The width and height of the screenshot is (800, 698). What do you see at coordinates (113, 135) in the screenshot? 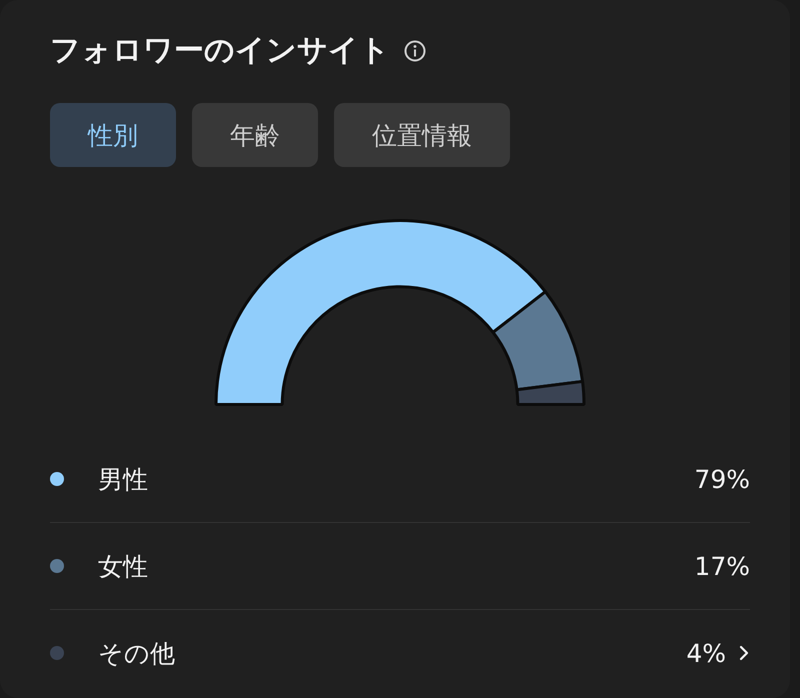
I see `text: 性別` at bounding box center [113, 135].